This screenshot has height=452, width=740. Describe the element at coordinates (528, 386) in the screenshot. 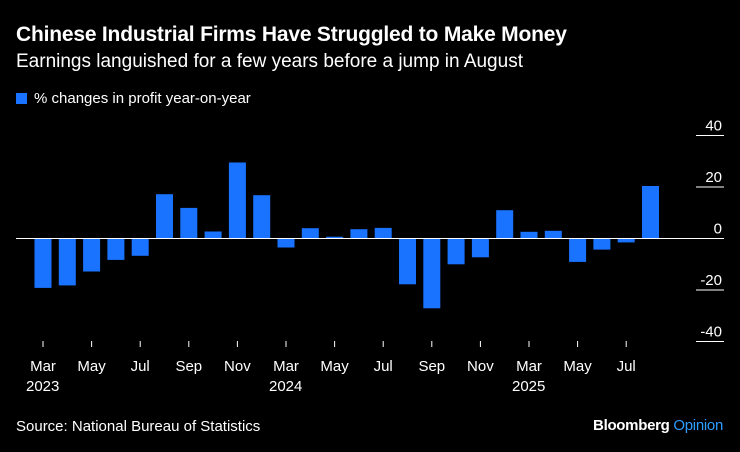

I see `x-tick-label-year: 2025` at that location.